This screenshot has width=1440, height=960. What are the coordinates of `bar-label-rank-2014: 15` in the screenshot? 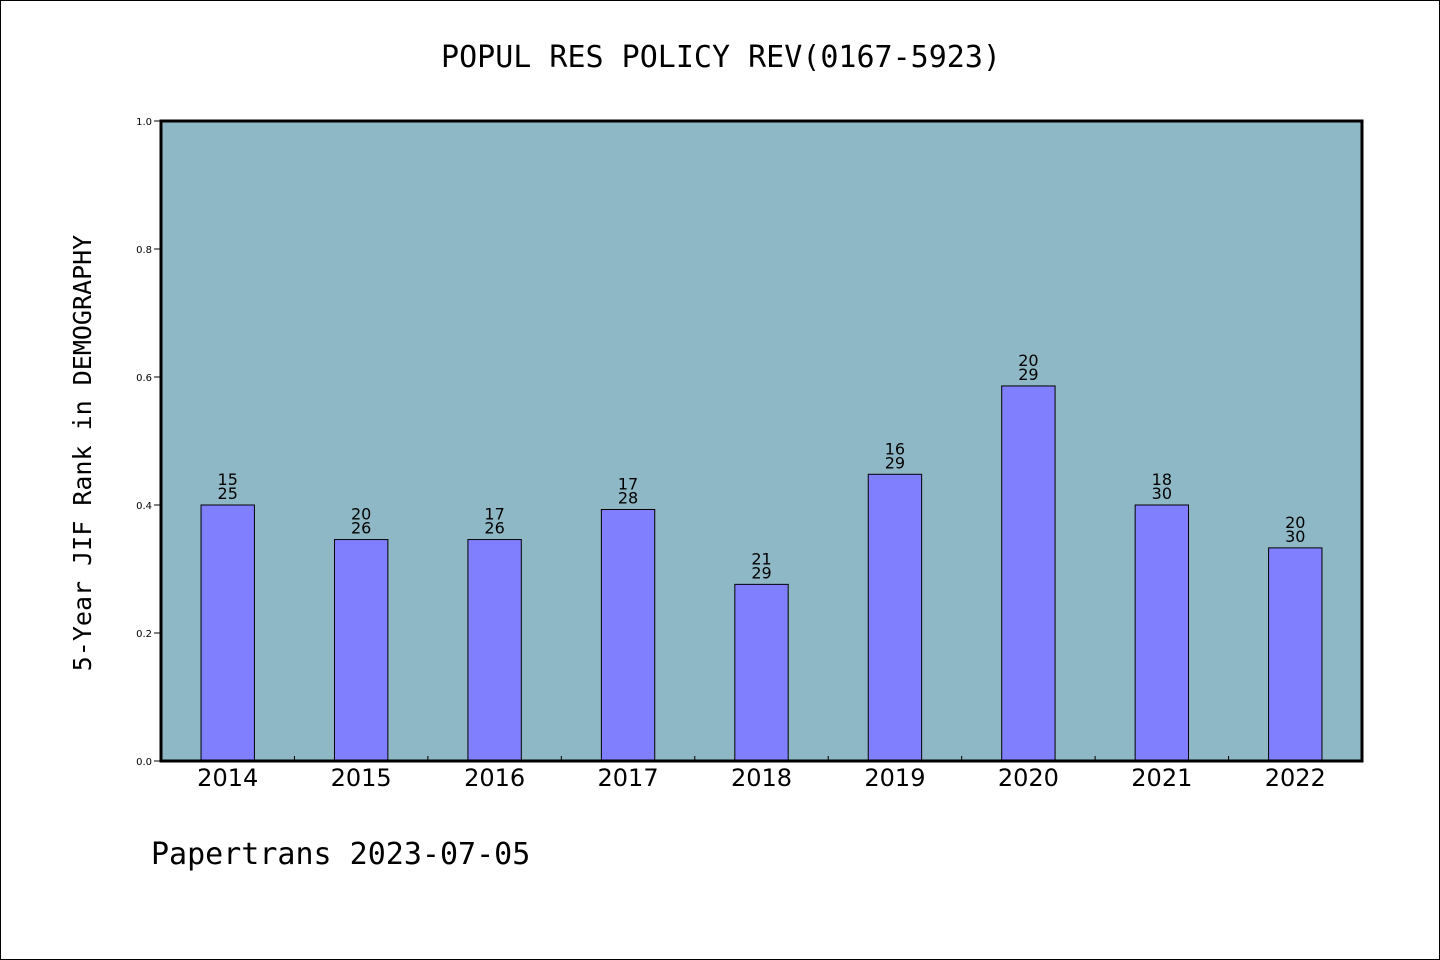 It's located at (228, 479).